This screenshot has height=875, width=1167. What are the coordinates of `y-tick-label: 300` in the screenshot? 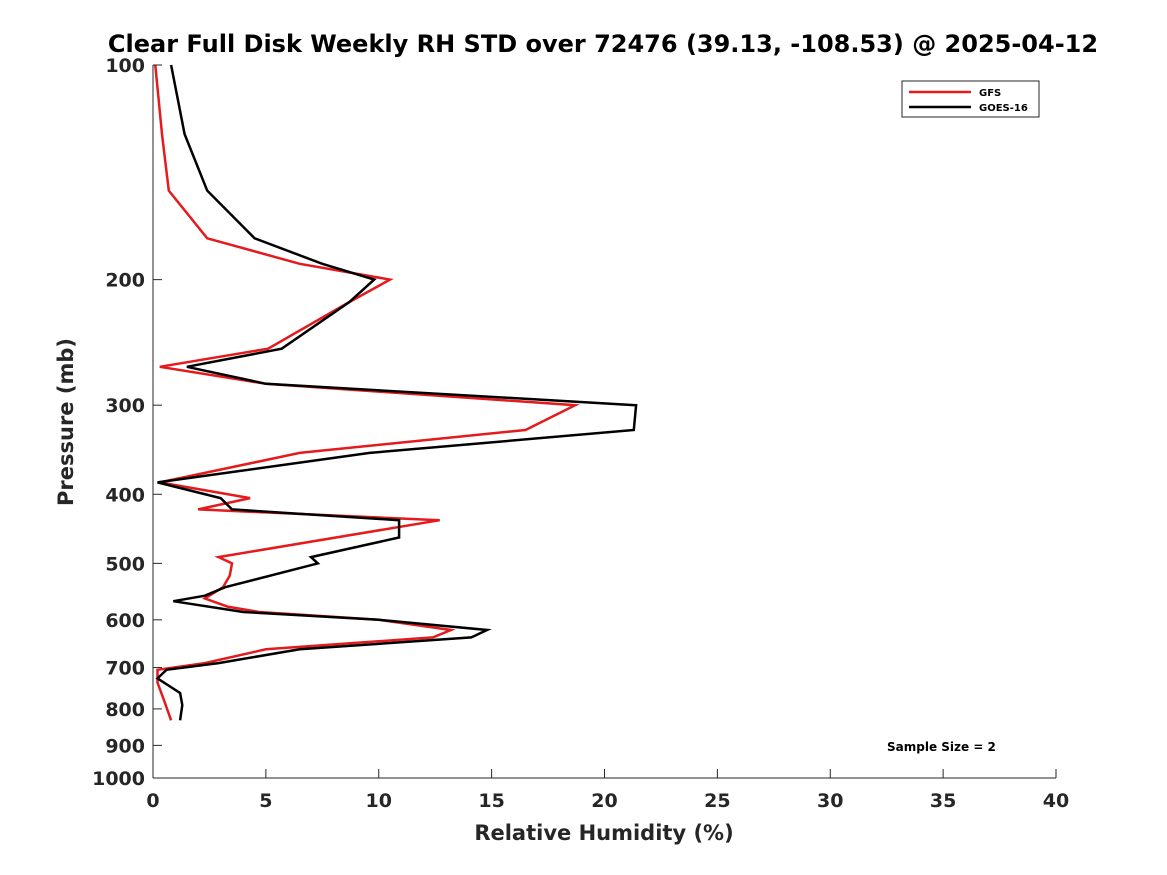 It's located at (125, 406).